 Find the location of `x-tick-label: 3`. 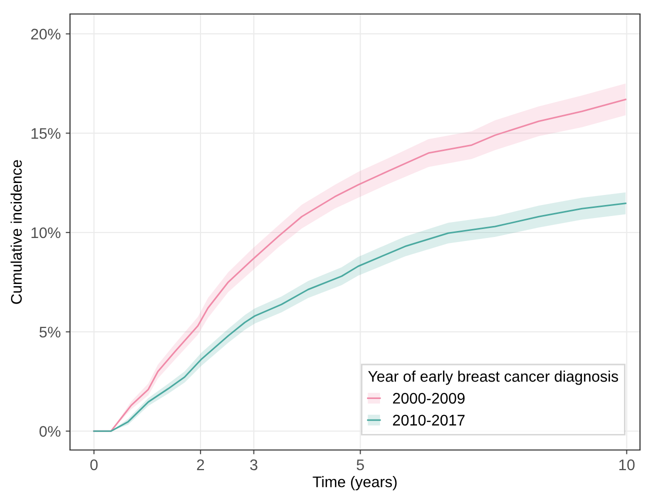

x-tick-label: 3 is located at coordinates (254, 464).